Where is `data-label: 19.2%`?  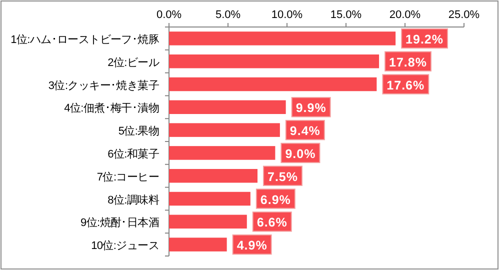
data-label: 19.2% is located at coordinates (425, 39).